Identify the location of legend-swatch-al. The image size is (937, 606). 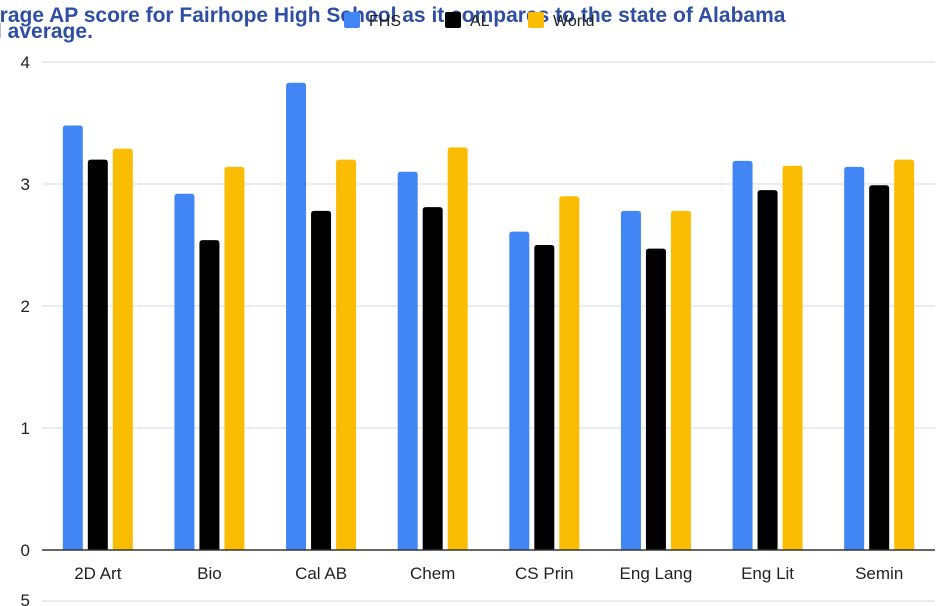
(453, 20).